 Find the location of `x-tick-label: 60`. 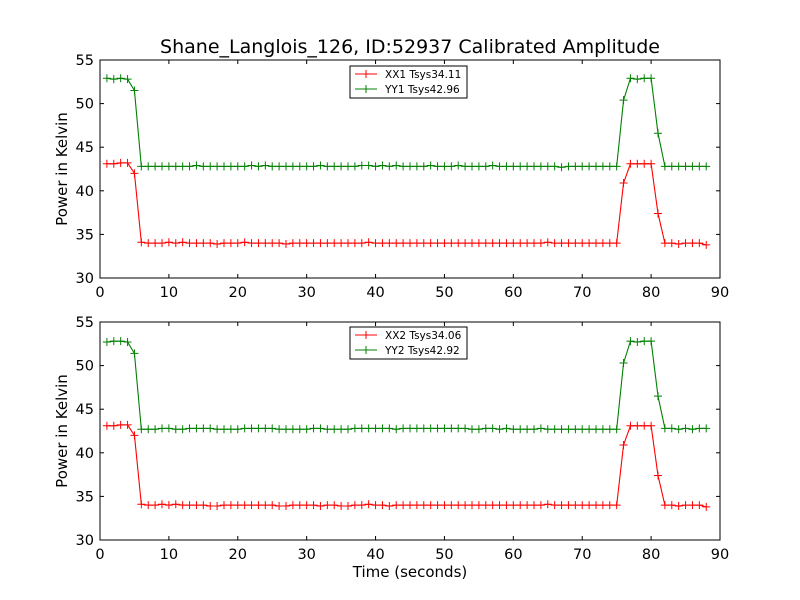

x-tick-label: 60 is located at coordinates (513, 555).